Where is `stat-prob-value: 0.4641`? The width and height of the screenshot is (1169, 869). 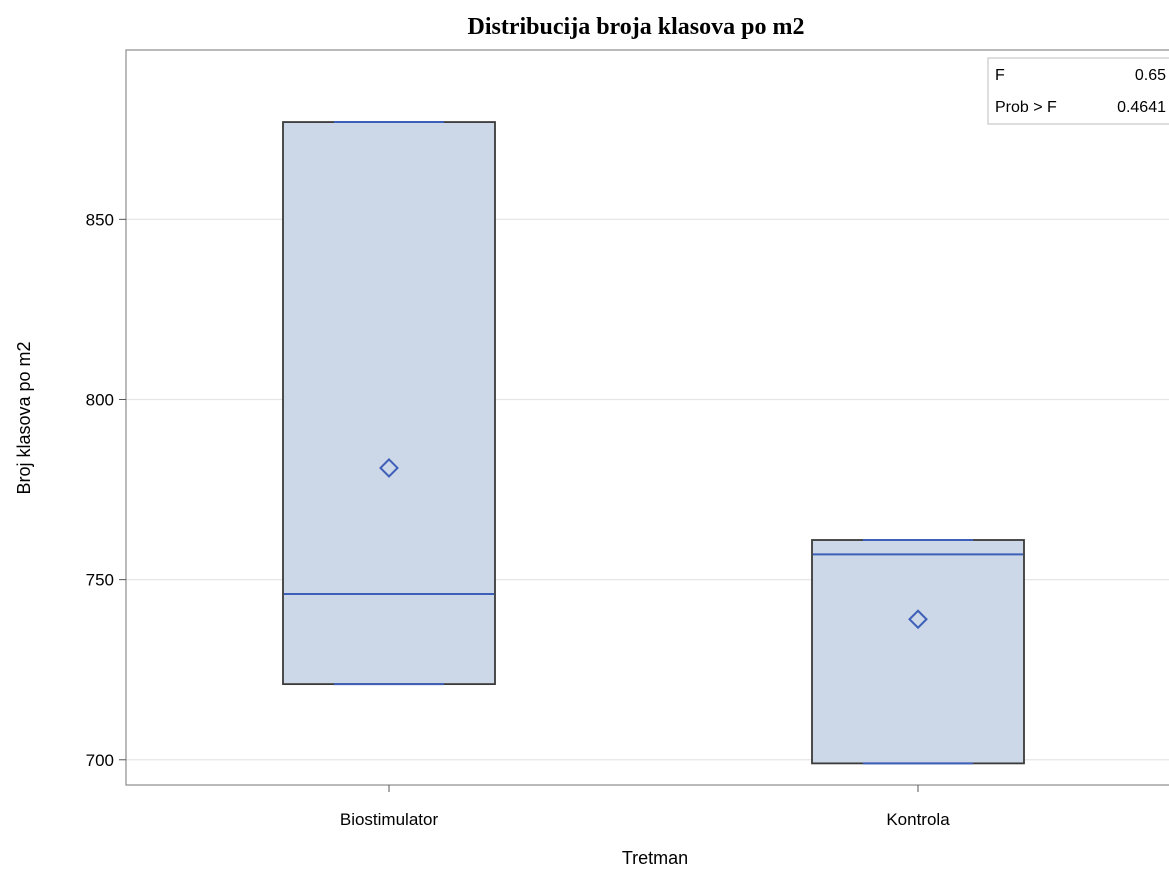 stat-prob-value: 0.4641 is located at coordinates (1141, 107).